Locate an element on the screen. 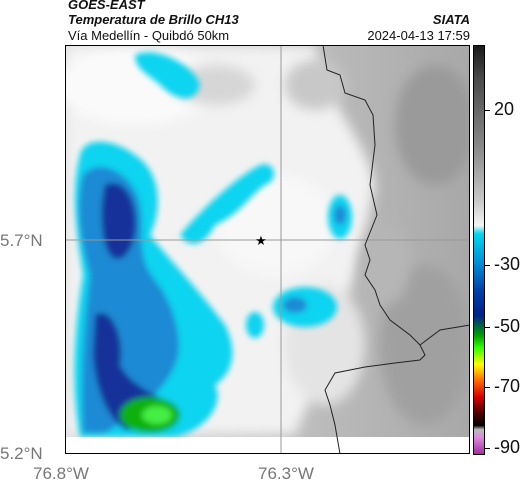  timestamp: 2024-04-13 17:59 is located at coordinates (418, 35).